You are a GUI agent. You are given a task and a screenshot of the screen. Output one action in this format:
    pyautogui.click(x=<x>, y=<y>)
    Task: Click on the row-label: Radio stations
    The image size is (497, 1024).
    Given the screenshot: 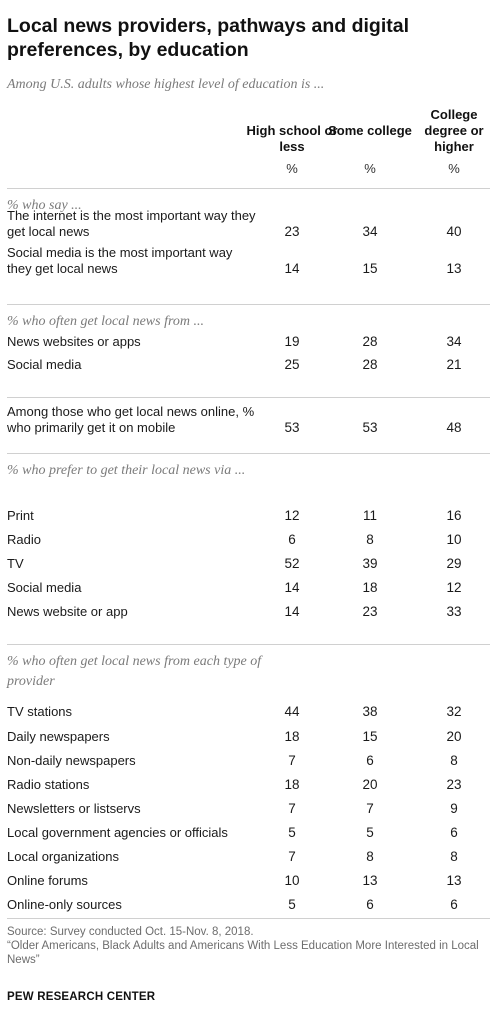 What is the action you would take?
    pyautogui.click(x=48, y=784)
    